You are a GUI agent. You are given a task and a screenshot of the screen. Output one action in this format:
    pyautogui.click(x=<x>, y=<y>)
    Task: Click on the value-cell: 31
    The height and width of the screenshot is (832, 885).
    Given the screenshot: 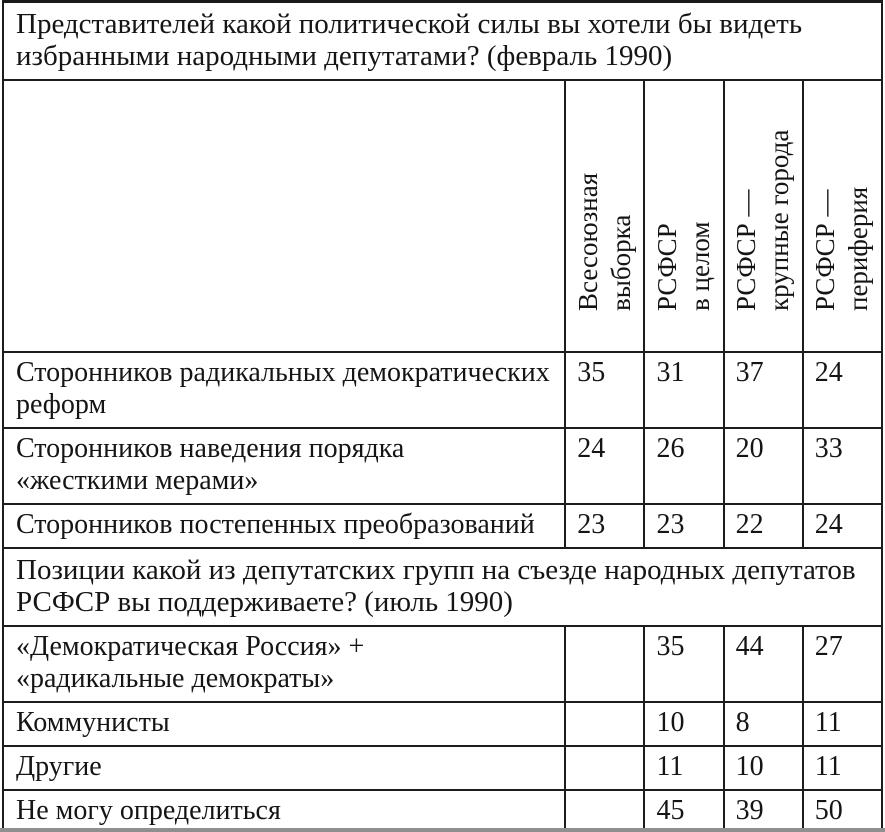 What is the action you would take?
    pyautogui.click(x=684, y=390)
    